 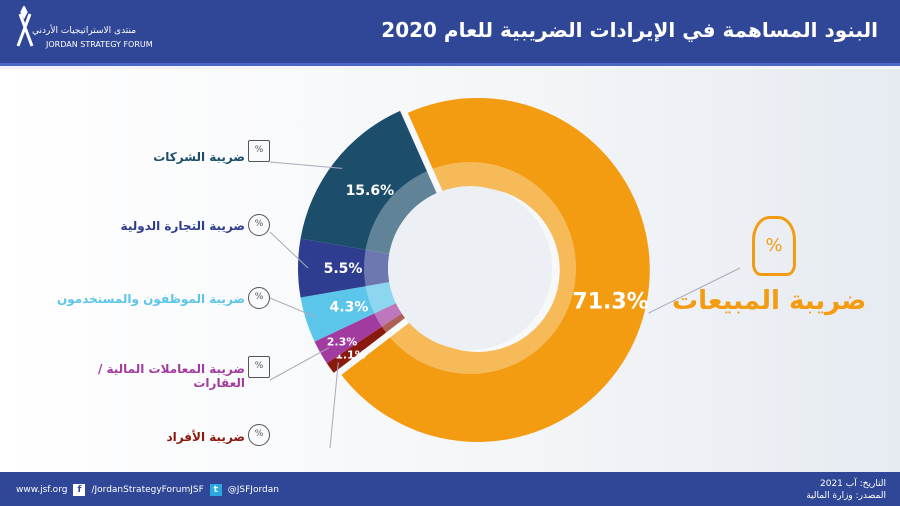 What do you see at coordinates (259, 298) in the screenshot?
I see `hand-percent-icon: %` at bounding box center [259, 298].